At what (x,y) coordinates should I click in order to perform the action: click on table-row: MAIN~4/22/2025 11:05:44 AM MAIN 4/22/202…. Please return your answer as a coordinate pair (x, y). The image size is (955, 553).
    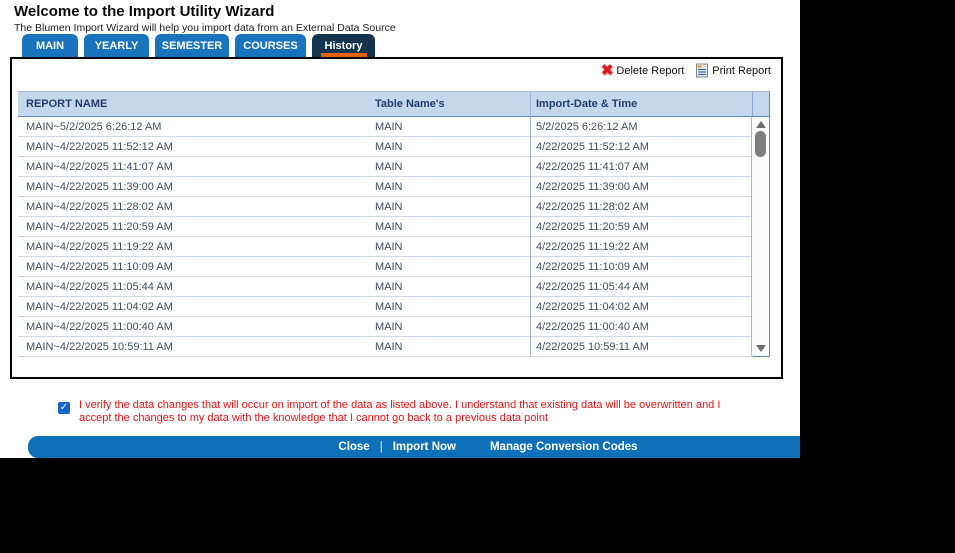
    Looking at the image, I should click on (385, 287).